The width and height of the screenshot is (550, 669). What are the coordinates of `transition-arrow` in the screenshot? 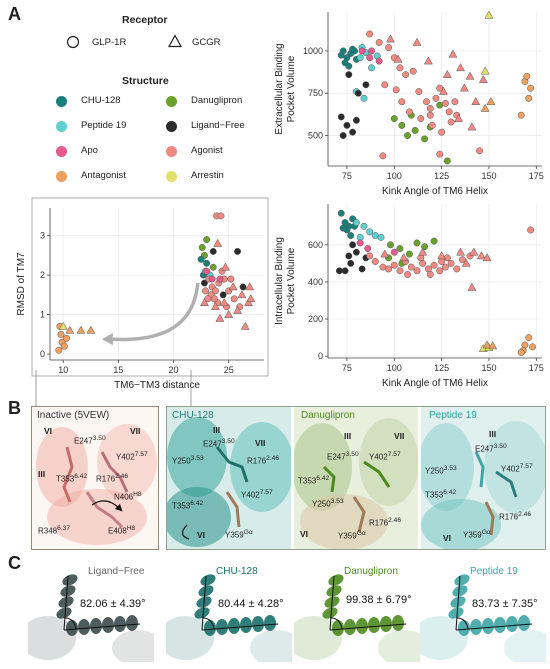 It's located at (154, 312).